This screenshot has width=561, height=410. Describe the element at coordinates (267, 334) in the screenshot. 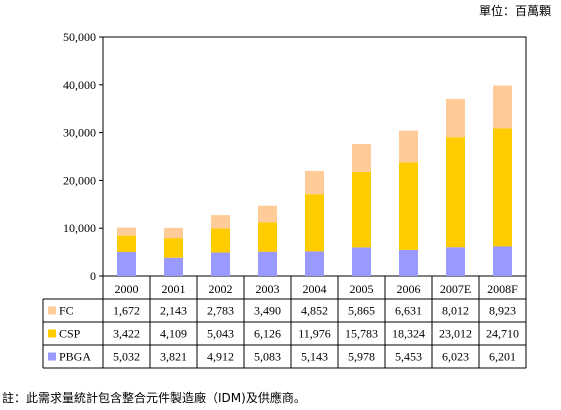

I see `data-label-csp-2003: 6,126` at that location.